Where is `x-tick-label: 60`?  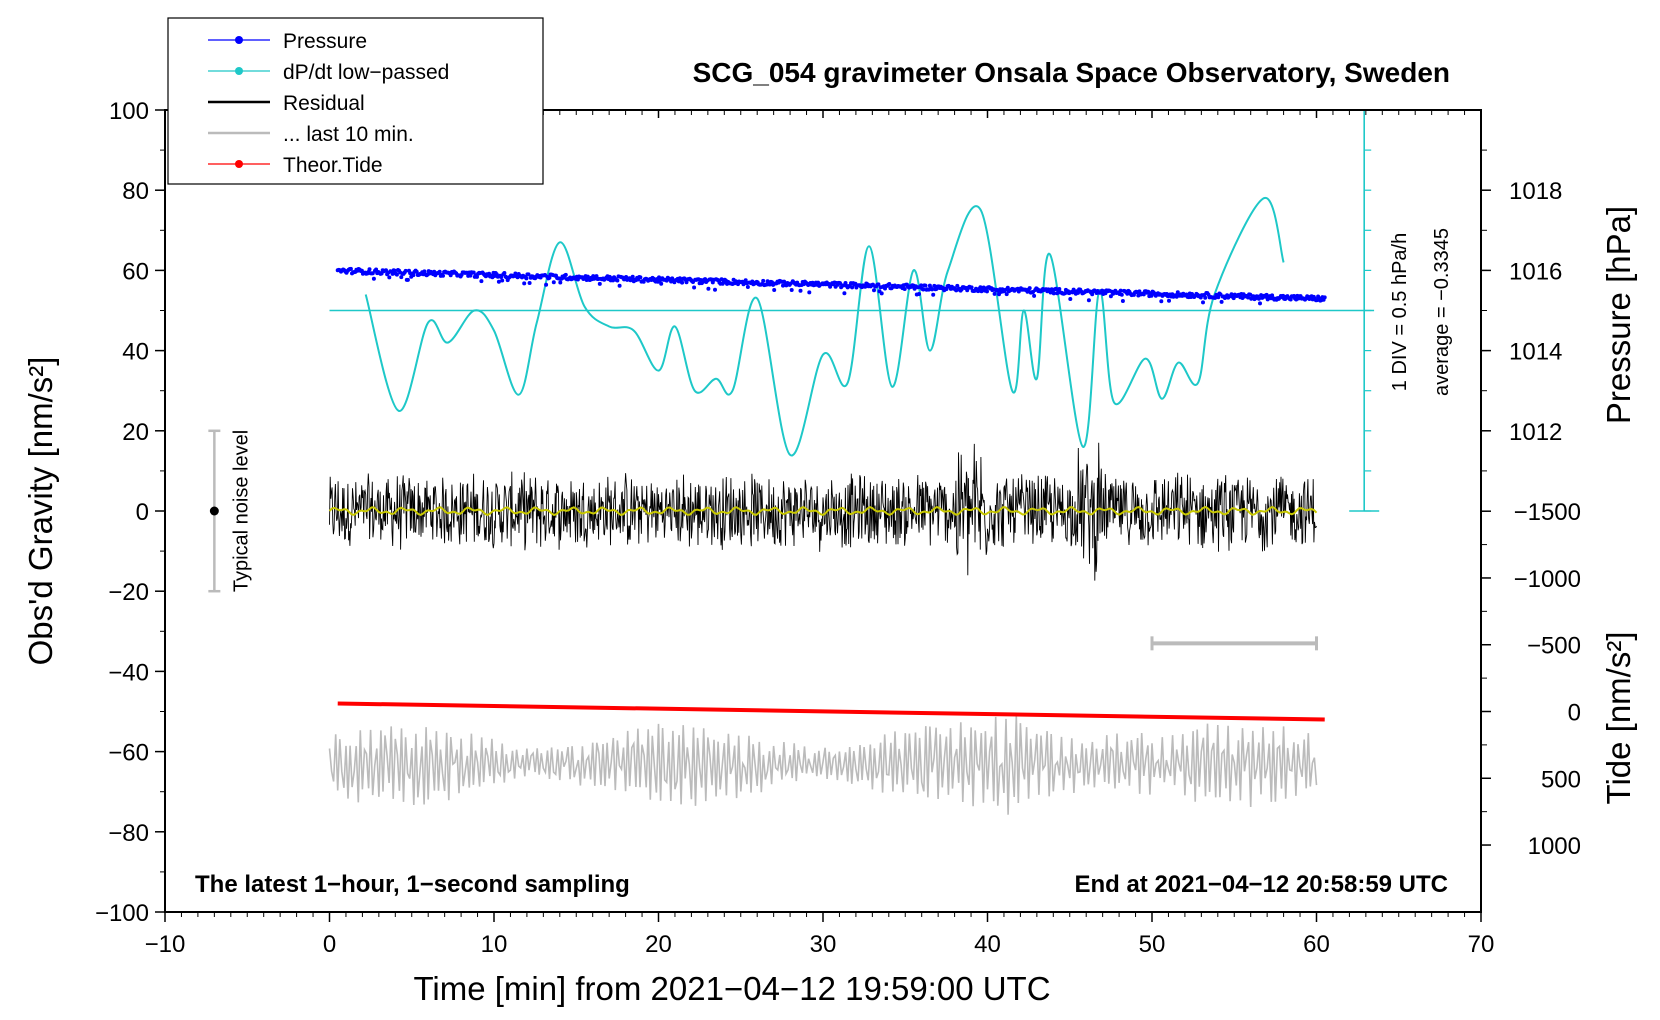
x-tick-label: 60 is located at coordinates (1316, 944).